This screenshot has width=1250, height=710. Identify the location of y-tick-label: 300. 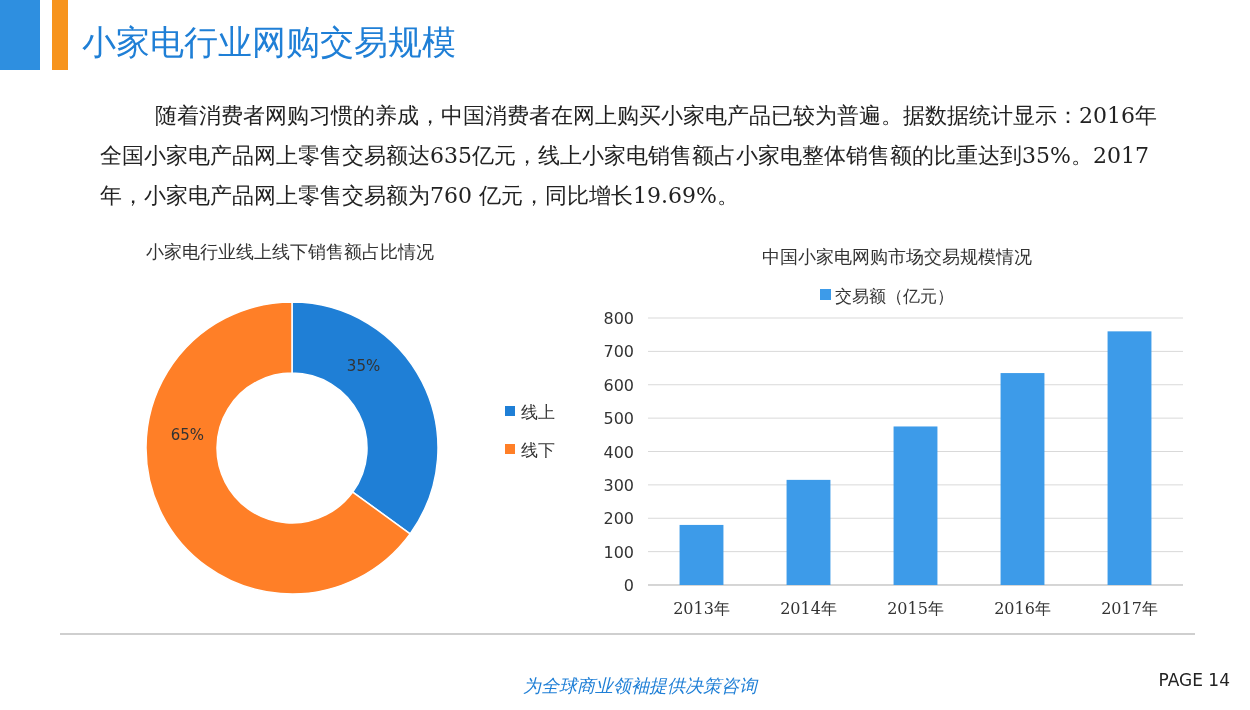
(618, 485).